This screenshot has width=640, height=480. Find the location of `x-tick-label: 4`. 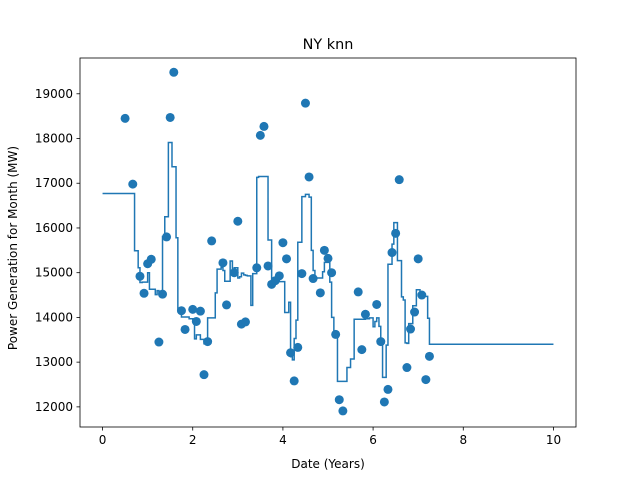

x-tick-label: 4 is located at coordinates (283, 440).